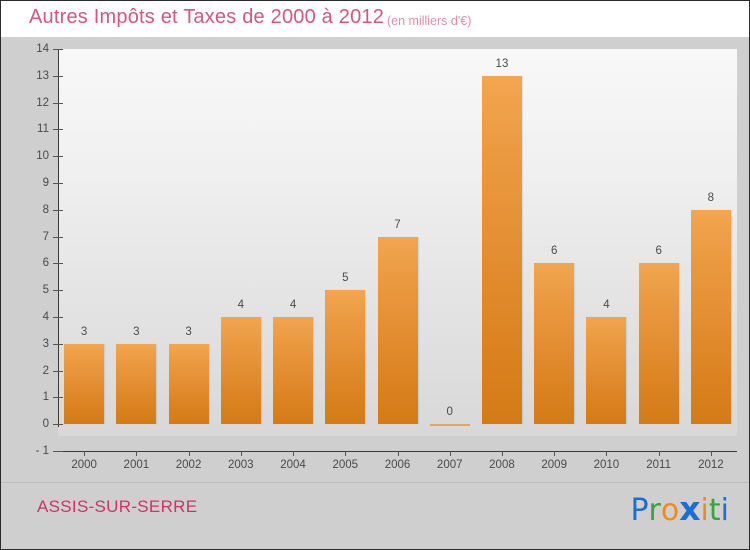 This screenshot has height=550, width=750. Describe the element at coordinates (502, 63) in the screenshot. I see `bar-value-label: 13` at that location.